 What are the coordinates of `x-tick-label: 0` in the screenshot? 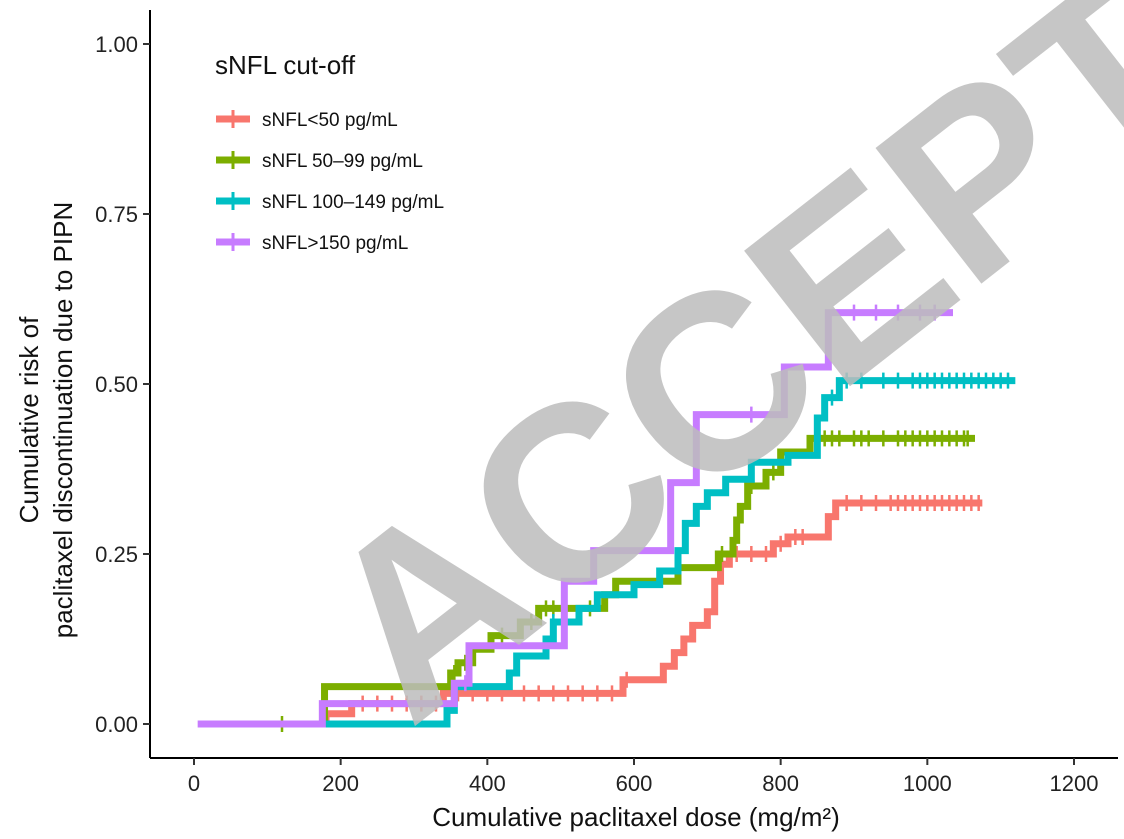 It's located at (194, 783).